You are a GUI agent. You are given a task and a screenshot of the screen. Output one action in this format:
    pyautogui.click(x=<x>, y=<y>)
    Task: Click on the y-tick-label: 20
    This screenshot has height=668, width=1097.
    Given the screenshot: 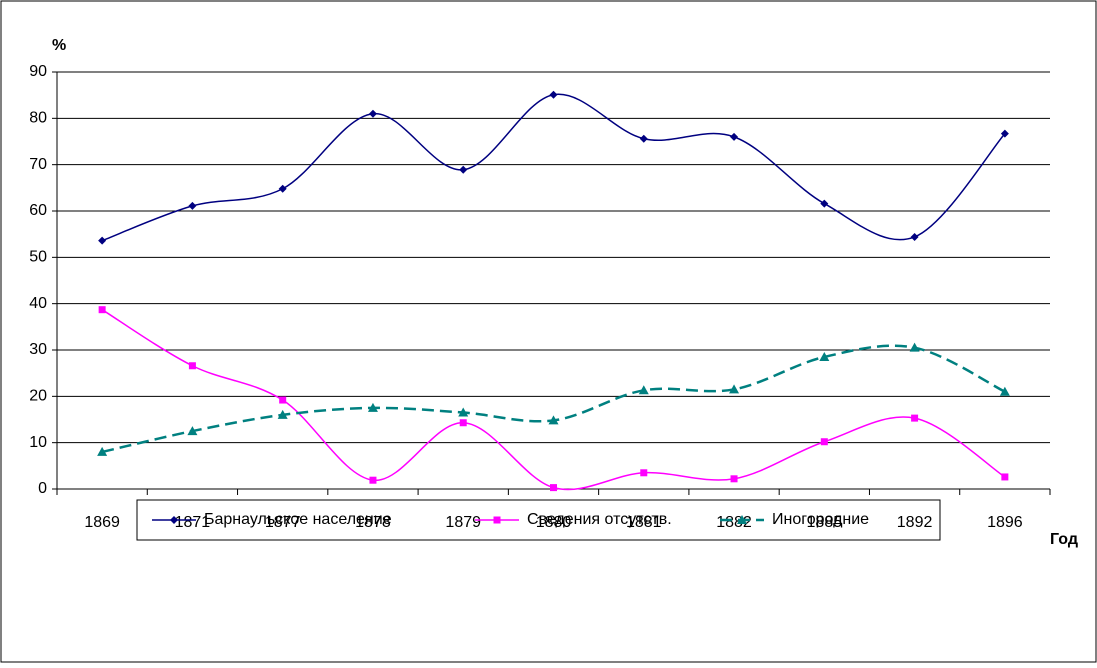 What is the action you would take?
    pyautogui.click(x=38, y=396)
    